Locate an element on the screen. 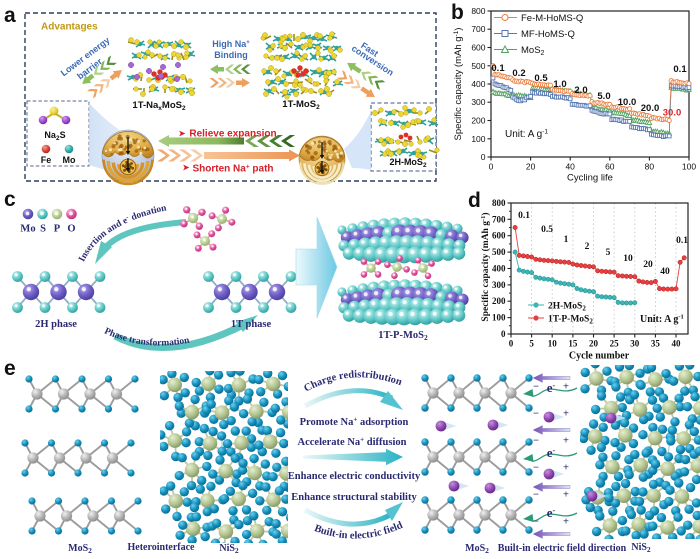 Image resolution: width=700 pixels, height=559 pixels. svg-text: c is located at coordinates (10, 199).